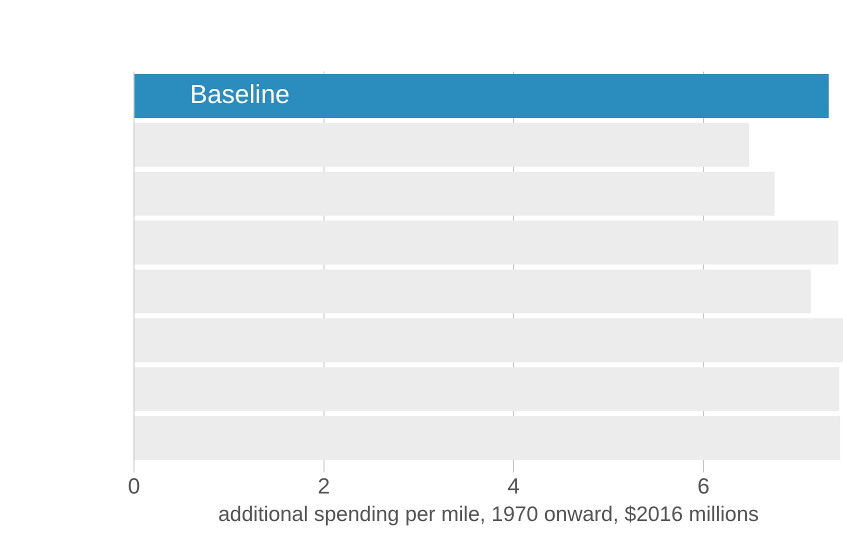  I want to click on x-tick-label: 0, so click(134, 486).